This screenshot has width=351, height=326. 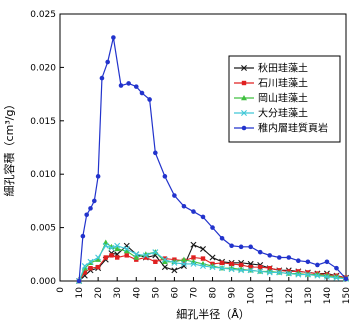 What do you see at coordinates (293, 128) in the screenshot?
I see `legend-label: 稚内層珪質頁岩` at bounding box center [293, 128].